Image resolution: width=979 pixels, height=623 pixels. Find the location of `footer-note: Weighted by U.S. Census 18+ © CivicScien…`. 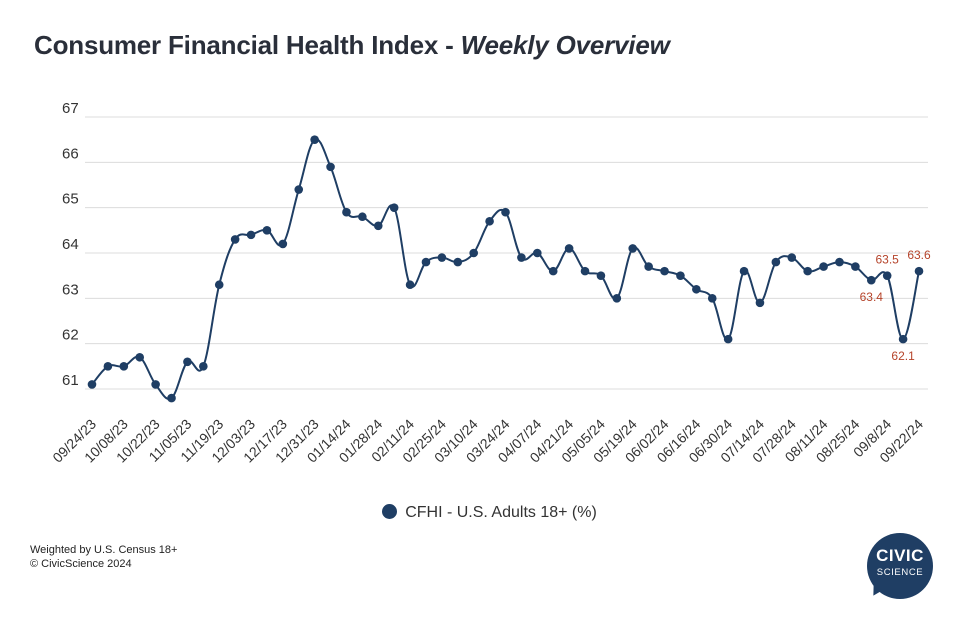

footer-note: Weighted by U.S. Census 18+ © CivicScien… is located at coordinates (103, 557).